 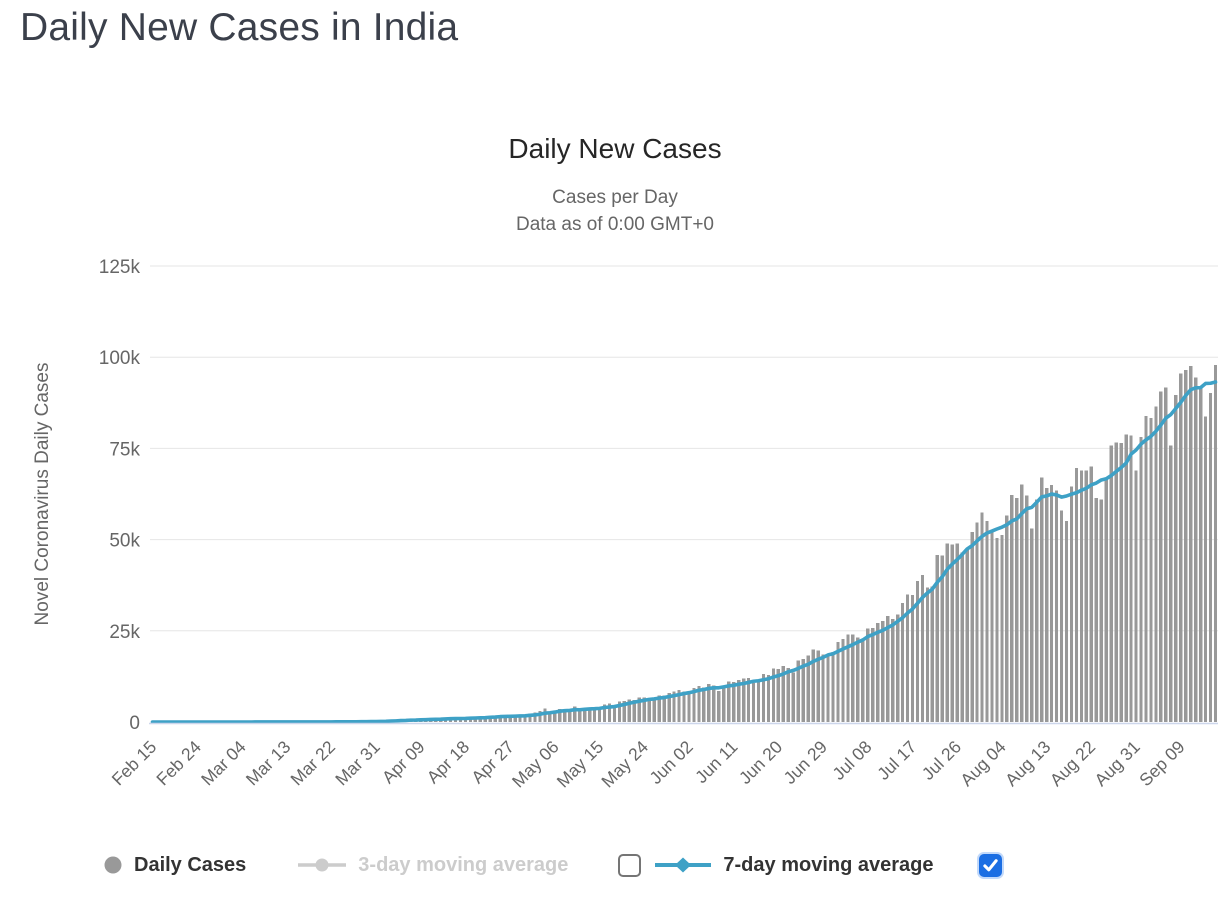 I want to click on svg-text: 75k, so click(x=124, y=449).